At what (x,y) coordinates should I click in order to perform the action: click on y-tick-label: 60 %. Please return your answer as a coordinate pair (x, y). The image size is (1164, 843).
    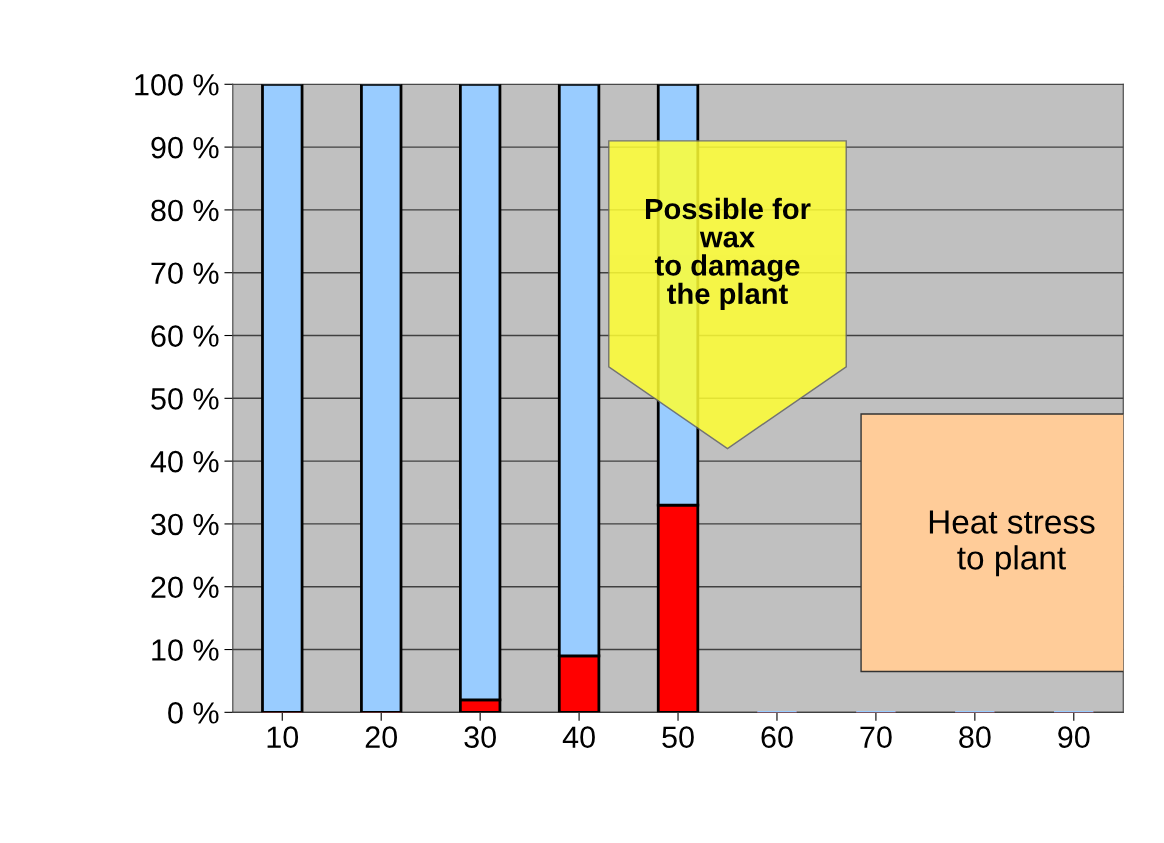
    Looking at the image, I should click on (185, 336).